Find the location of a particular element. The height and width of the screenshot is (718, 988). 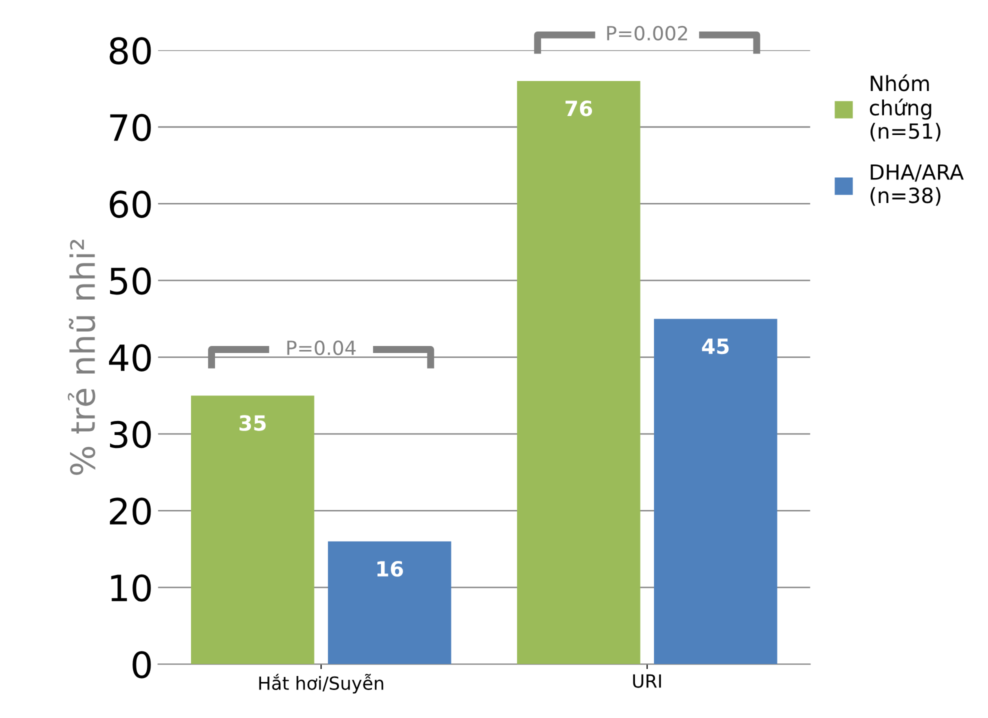

y-tick-label: 60 is located at coordinates (130, 204).